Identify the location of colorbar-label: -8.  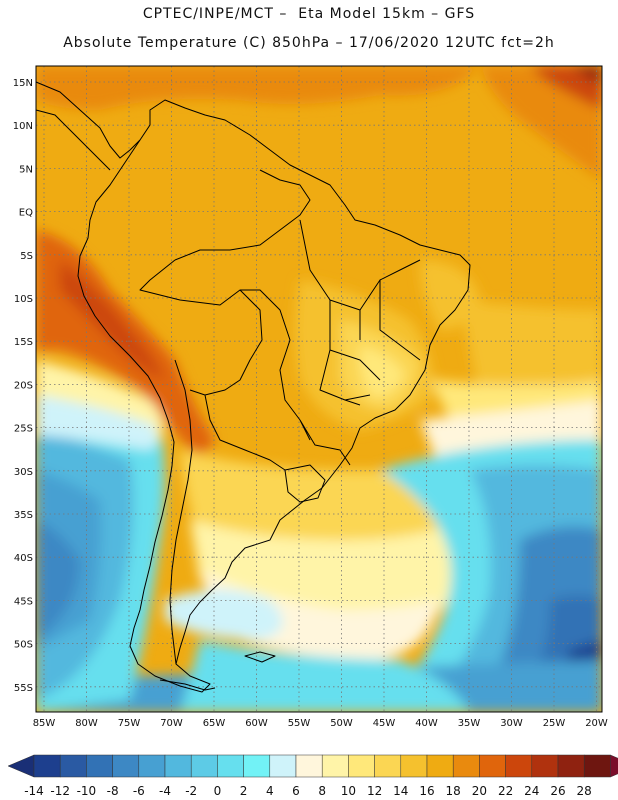
(113, 791).